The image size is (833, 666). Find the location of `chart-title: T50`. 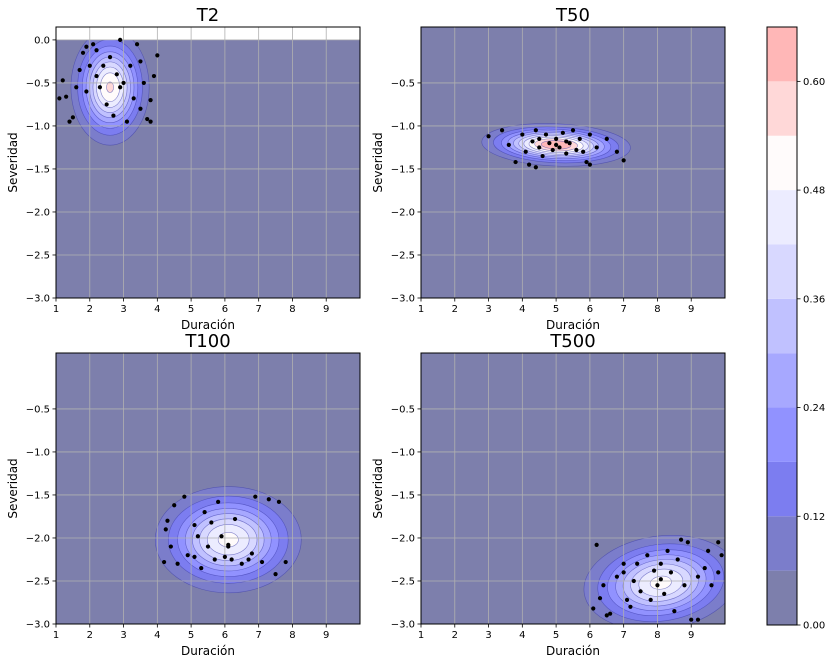

chart-title: T50 is located at coordinates (572, 15).